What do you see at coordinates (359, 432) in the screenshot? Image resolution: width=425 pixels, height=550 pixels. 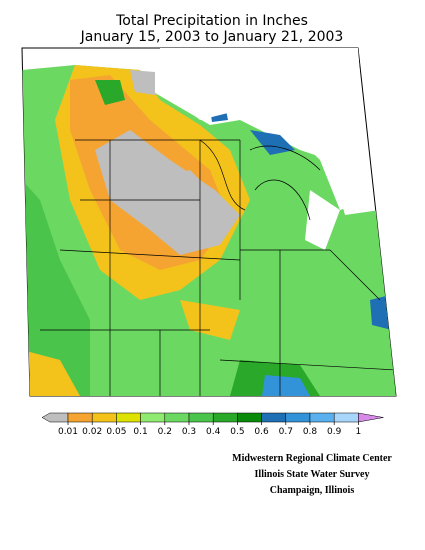 I see `legend-tick-label: 1` at bounding box center [359, 432].